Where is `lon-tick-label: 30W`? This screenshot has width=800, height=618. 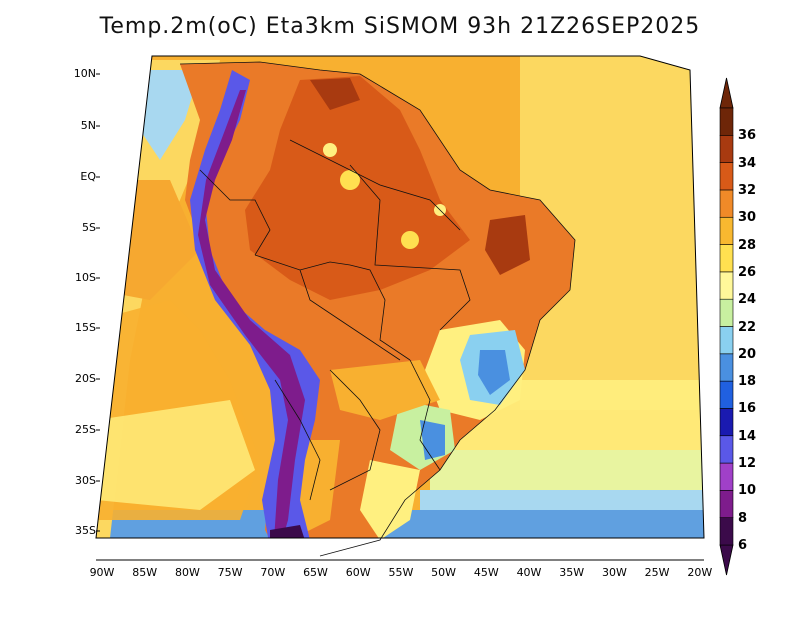 lon-tick-label: 30W is located at coordinates (614, 572).